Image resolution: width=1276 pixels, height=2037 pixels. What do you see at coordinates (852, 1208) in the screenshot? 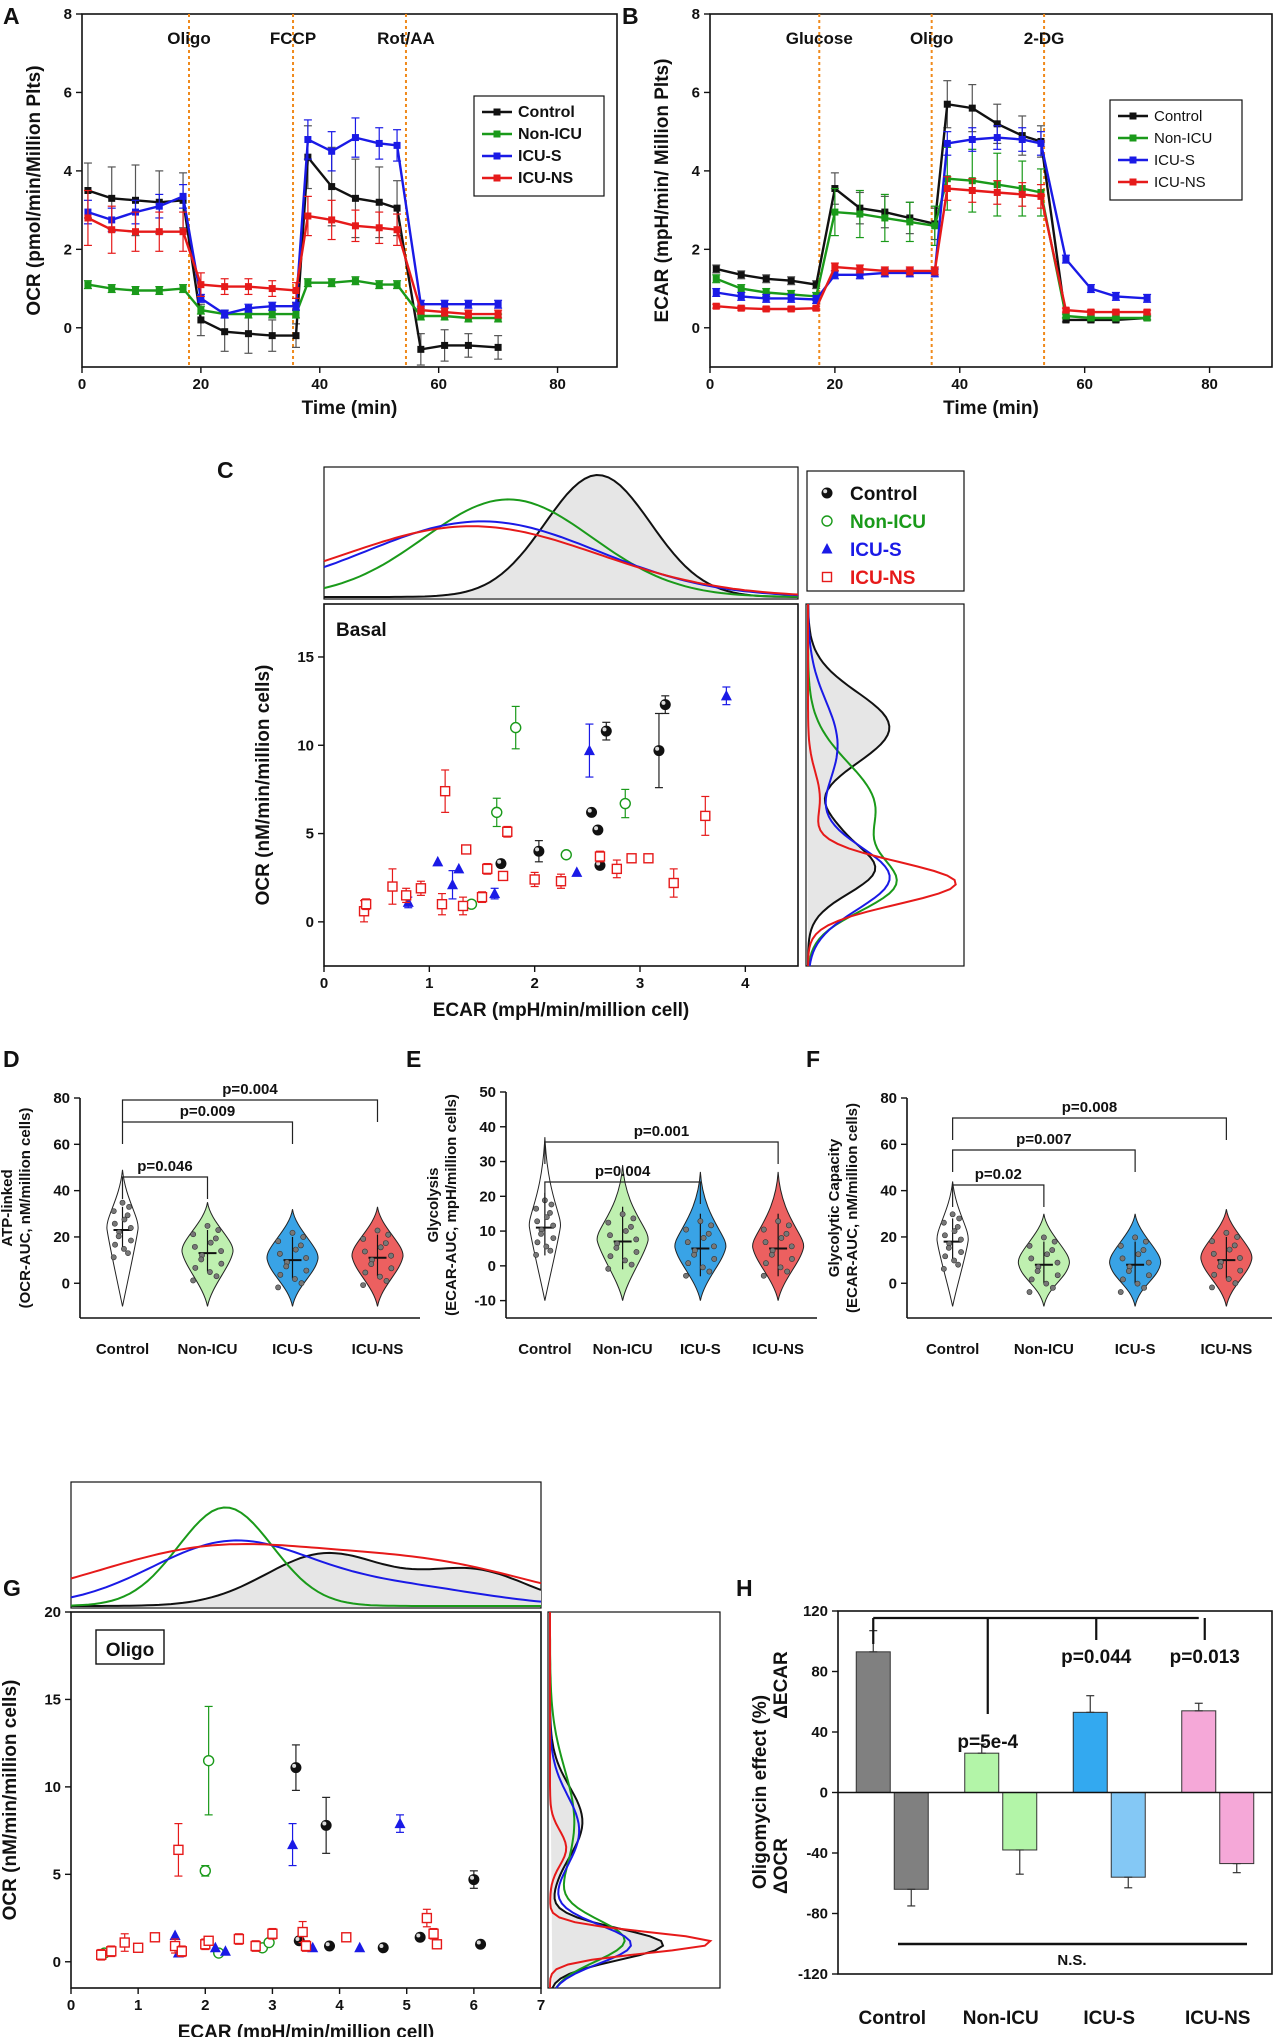
I see `y-axis-title-units: (ECAR-AUC, nM/million cells)` at bounding box center [852, 1208].